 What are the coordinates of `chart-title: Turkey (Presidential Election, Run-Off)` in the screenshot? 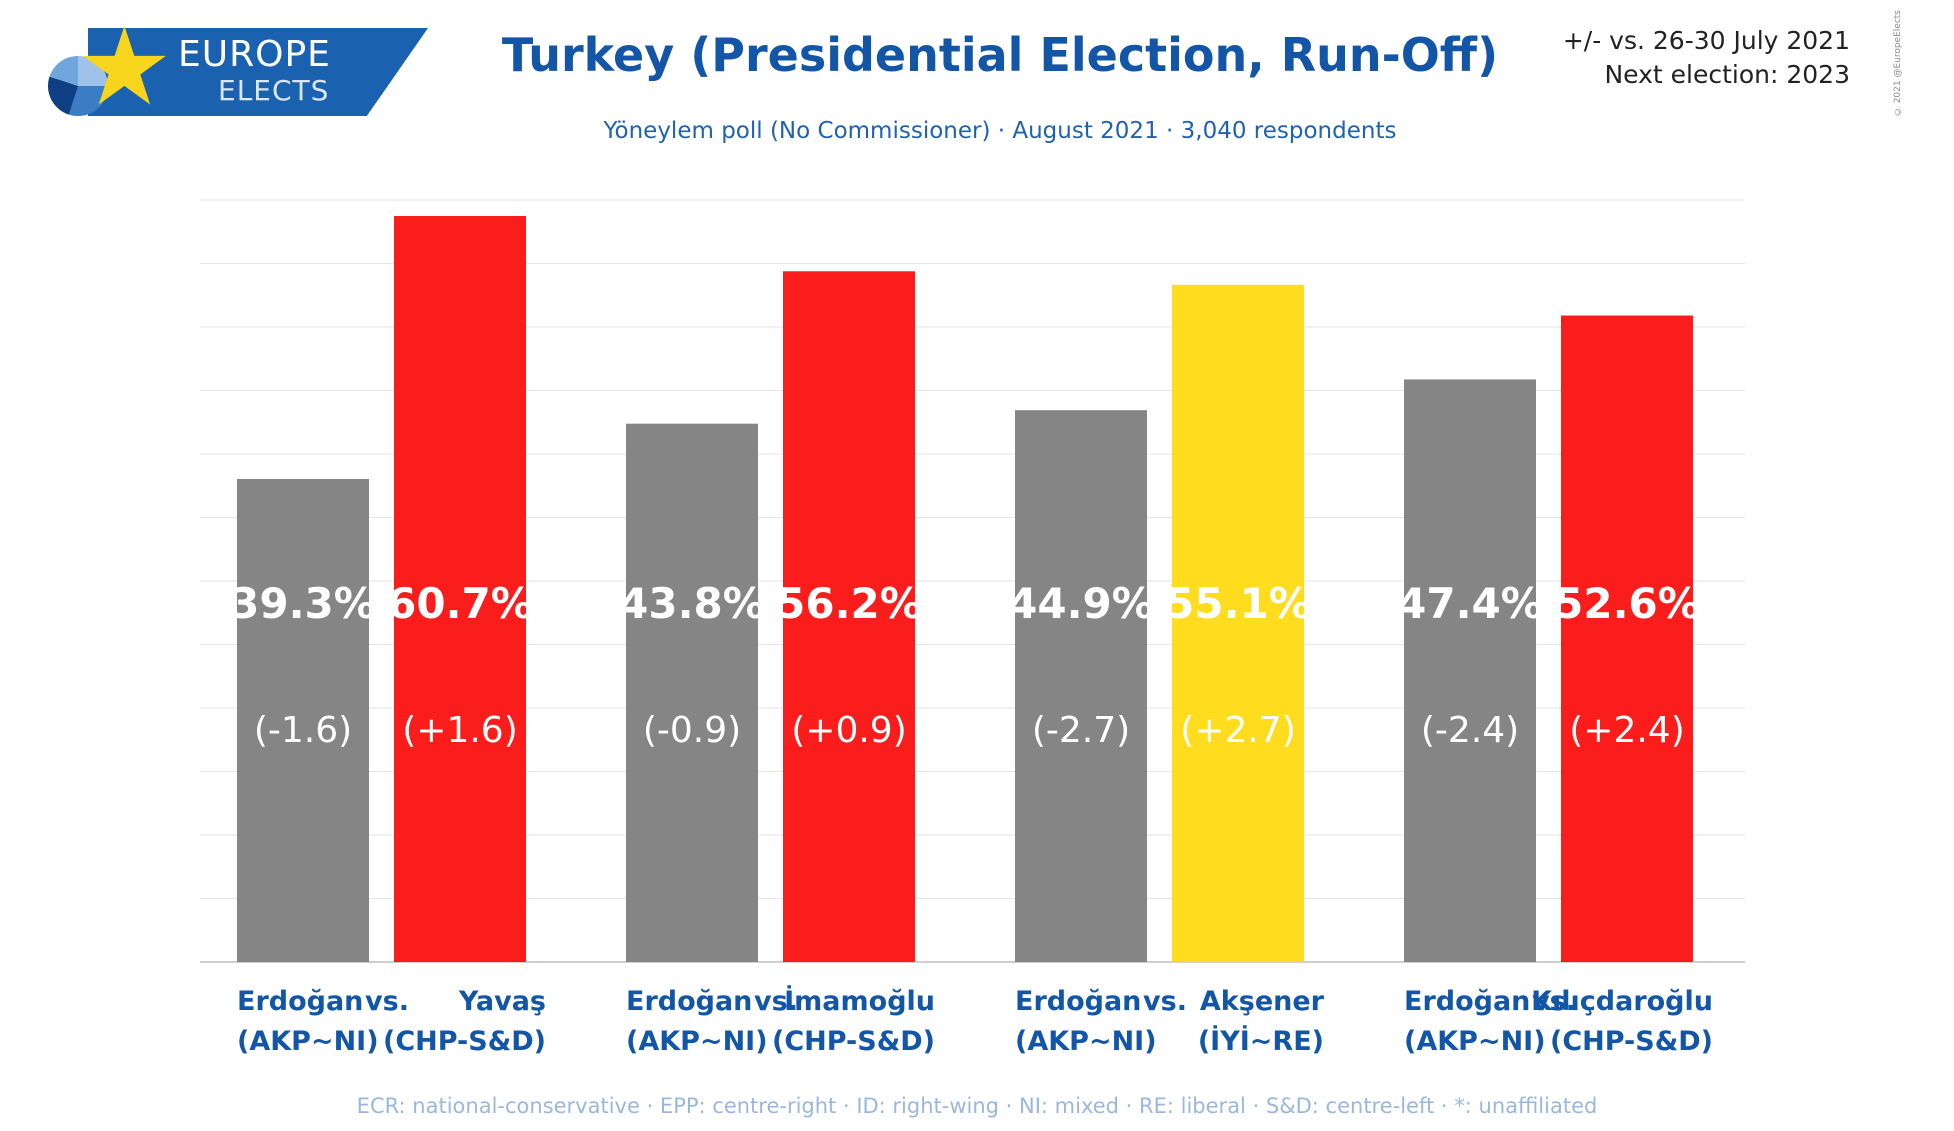 It's located at (1000, 55).